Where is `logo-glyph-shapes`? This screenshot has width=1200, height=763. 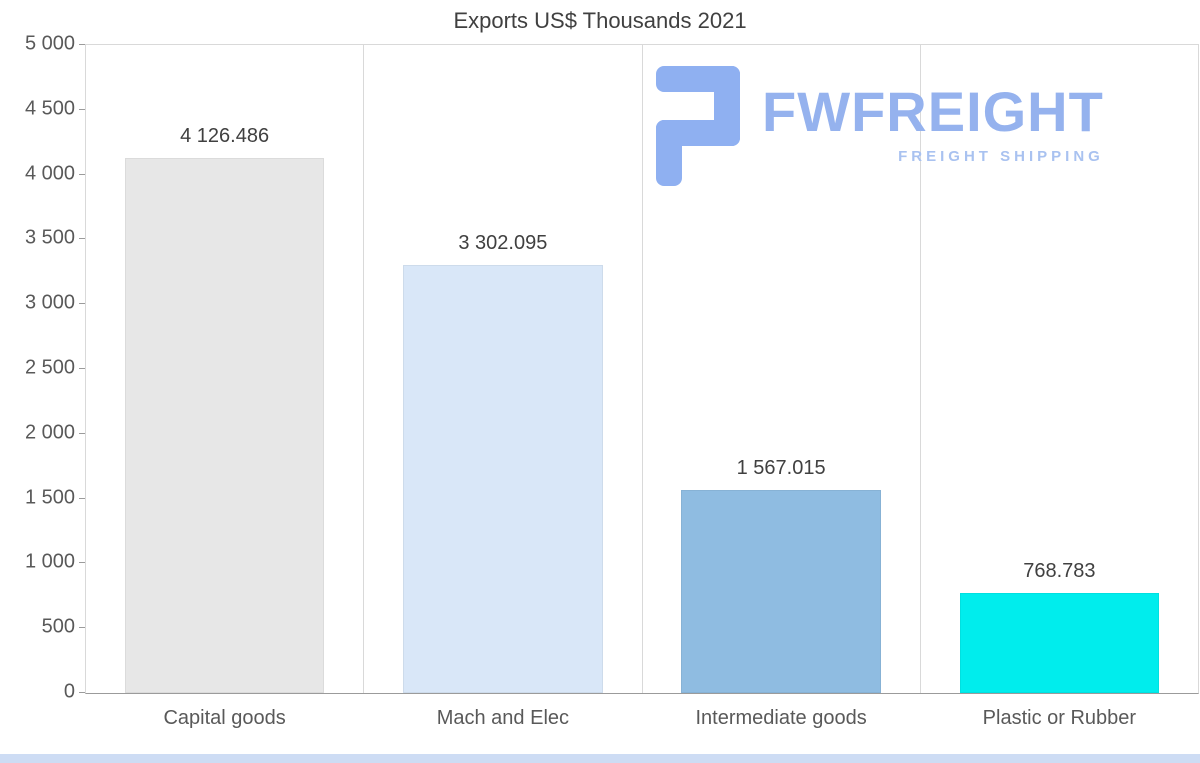
logo-glyph-shapes is located at coordinates (698, 126).